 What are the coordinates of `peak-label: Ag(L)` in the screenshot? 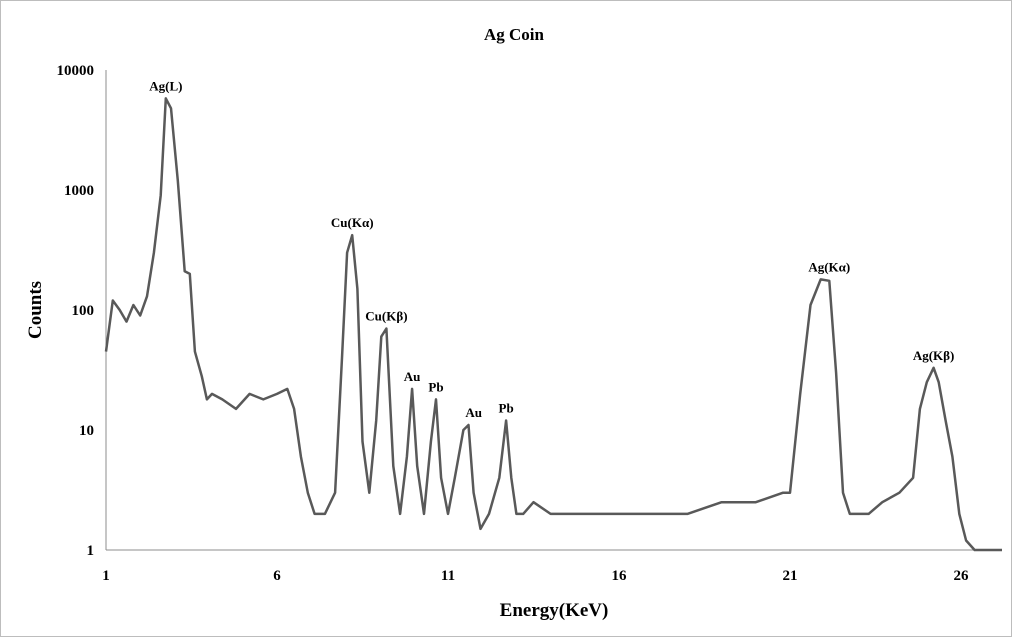 It's located at (165, 85).